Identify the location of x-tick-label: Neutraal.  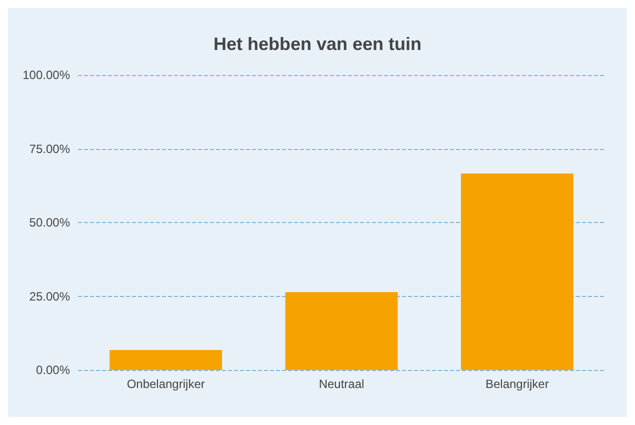
(341, 384).